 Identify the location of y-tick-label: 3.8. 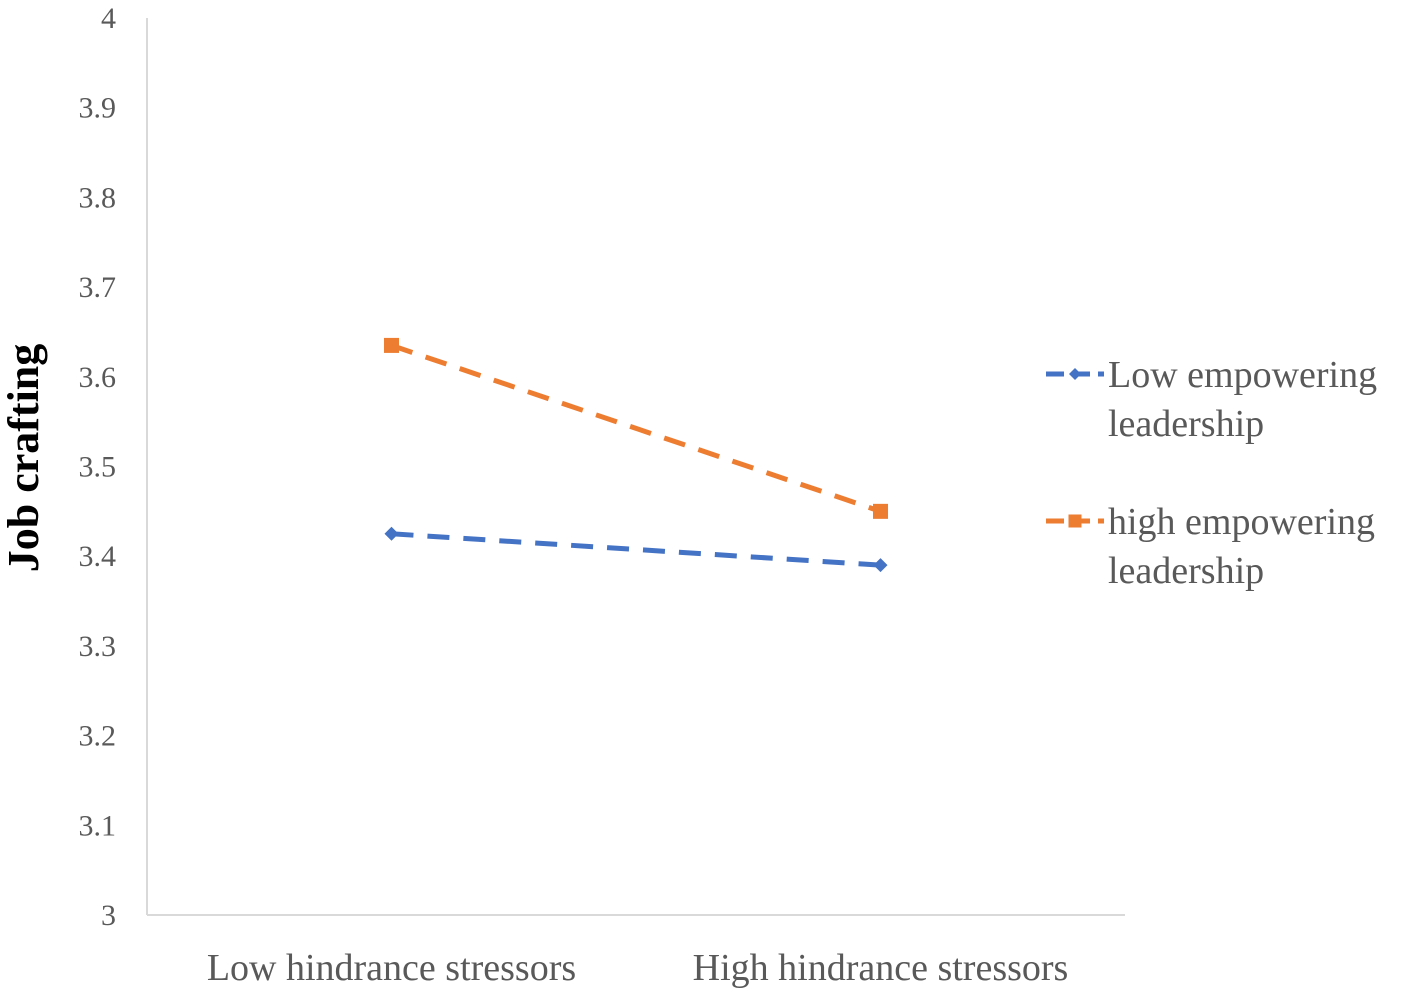
(98, 197).